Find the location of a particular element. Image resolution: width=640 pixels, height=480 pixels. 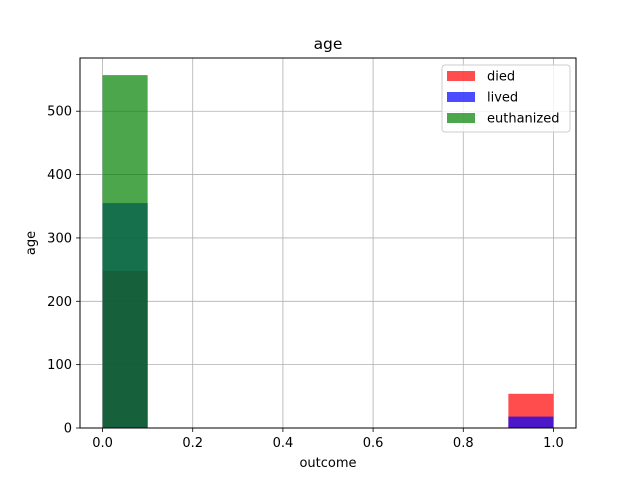

x-tick-label: 0.4 is located at coordinates (283, 443).